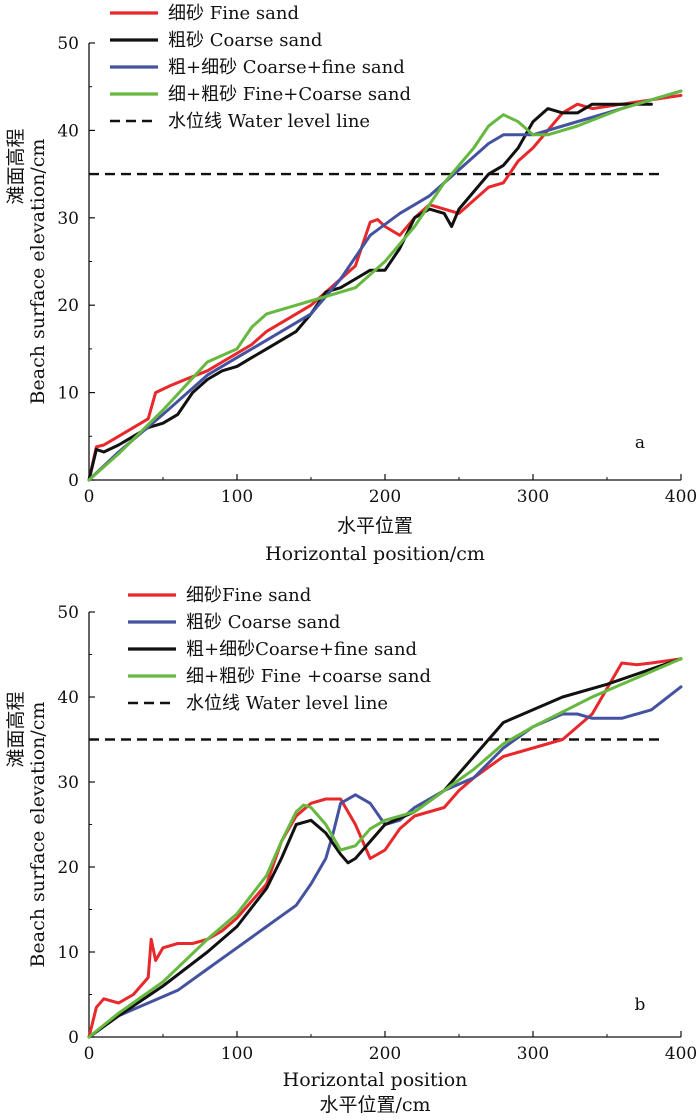 Image resolution: width=700 pixels, height=1120 pixels. What do you see at coordinates (374, 1105) in the screenshot?
I see `x-axis-label-cn: 水平位置/cm` at bounding box center [374, 1105].